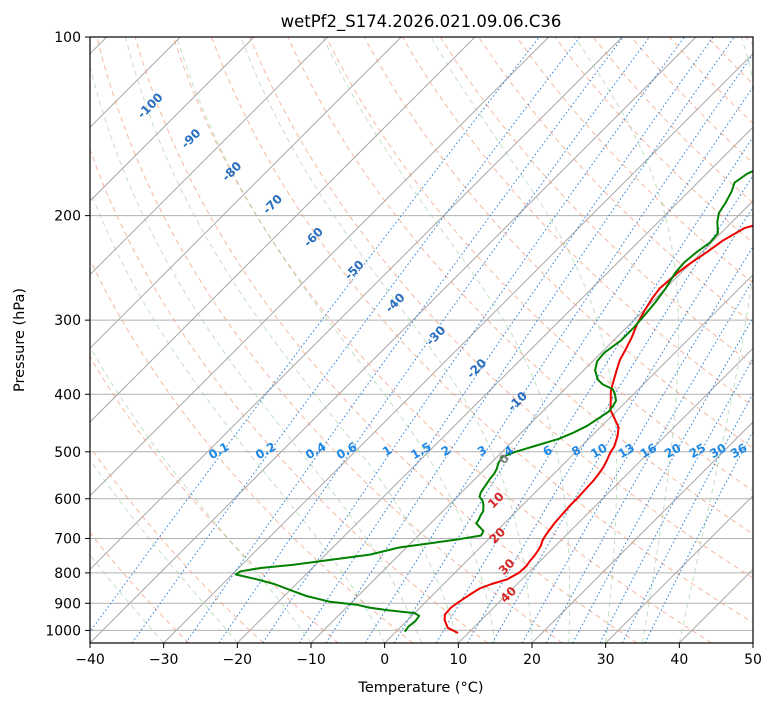 This screenshot has height=708, width=775. I want to click on y-tick-label: 200, so click(67, 217).